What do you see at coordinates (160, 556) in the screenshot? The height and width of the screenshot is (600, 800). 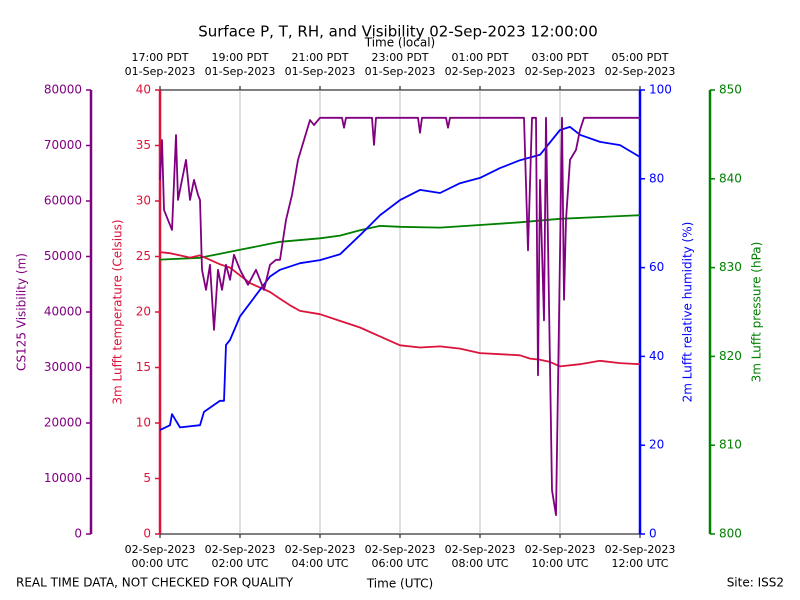 I see `x-tick-label: 02-Sep-2023 00:00 UTC` at bounding box center [160, 556].